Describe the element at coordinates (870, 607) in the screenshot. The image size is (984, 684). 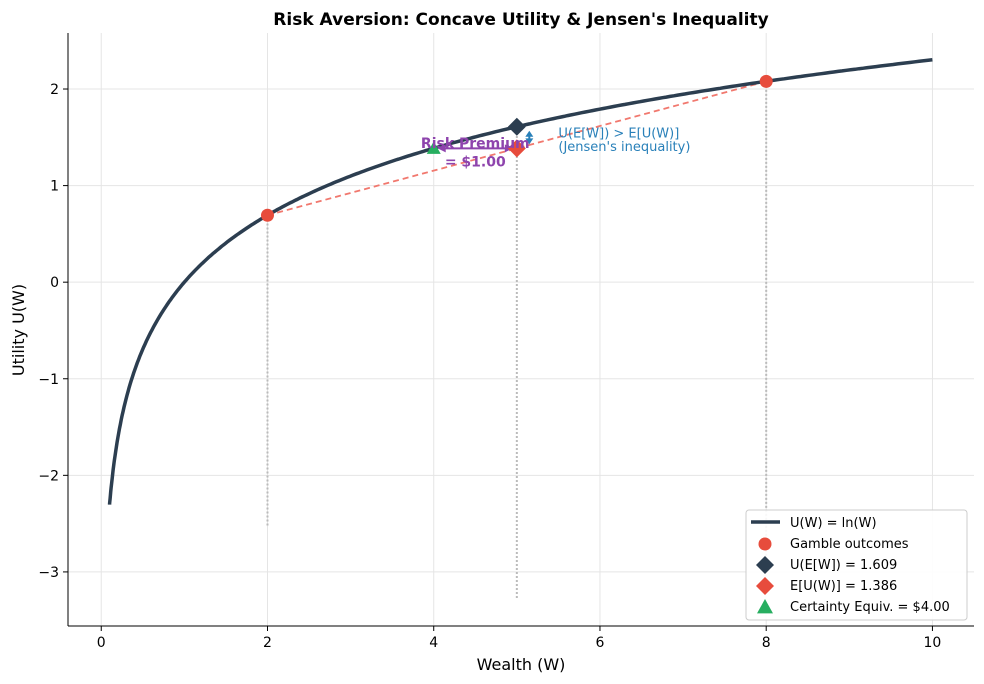
I see `legend-entry: Certainty Equiv. = $4.00` at that location.